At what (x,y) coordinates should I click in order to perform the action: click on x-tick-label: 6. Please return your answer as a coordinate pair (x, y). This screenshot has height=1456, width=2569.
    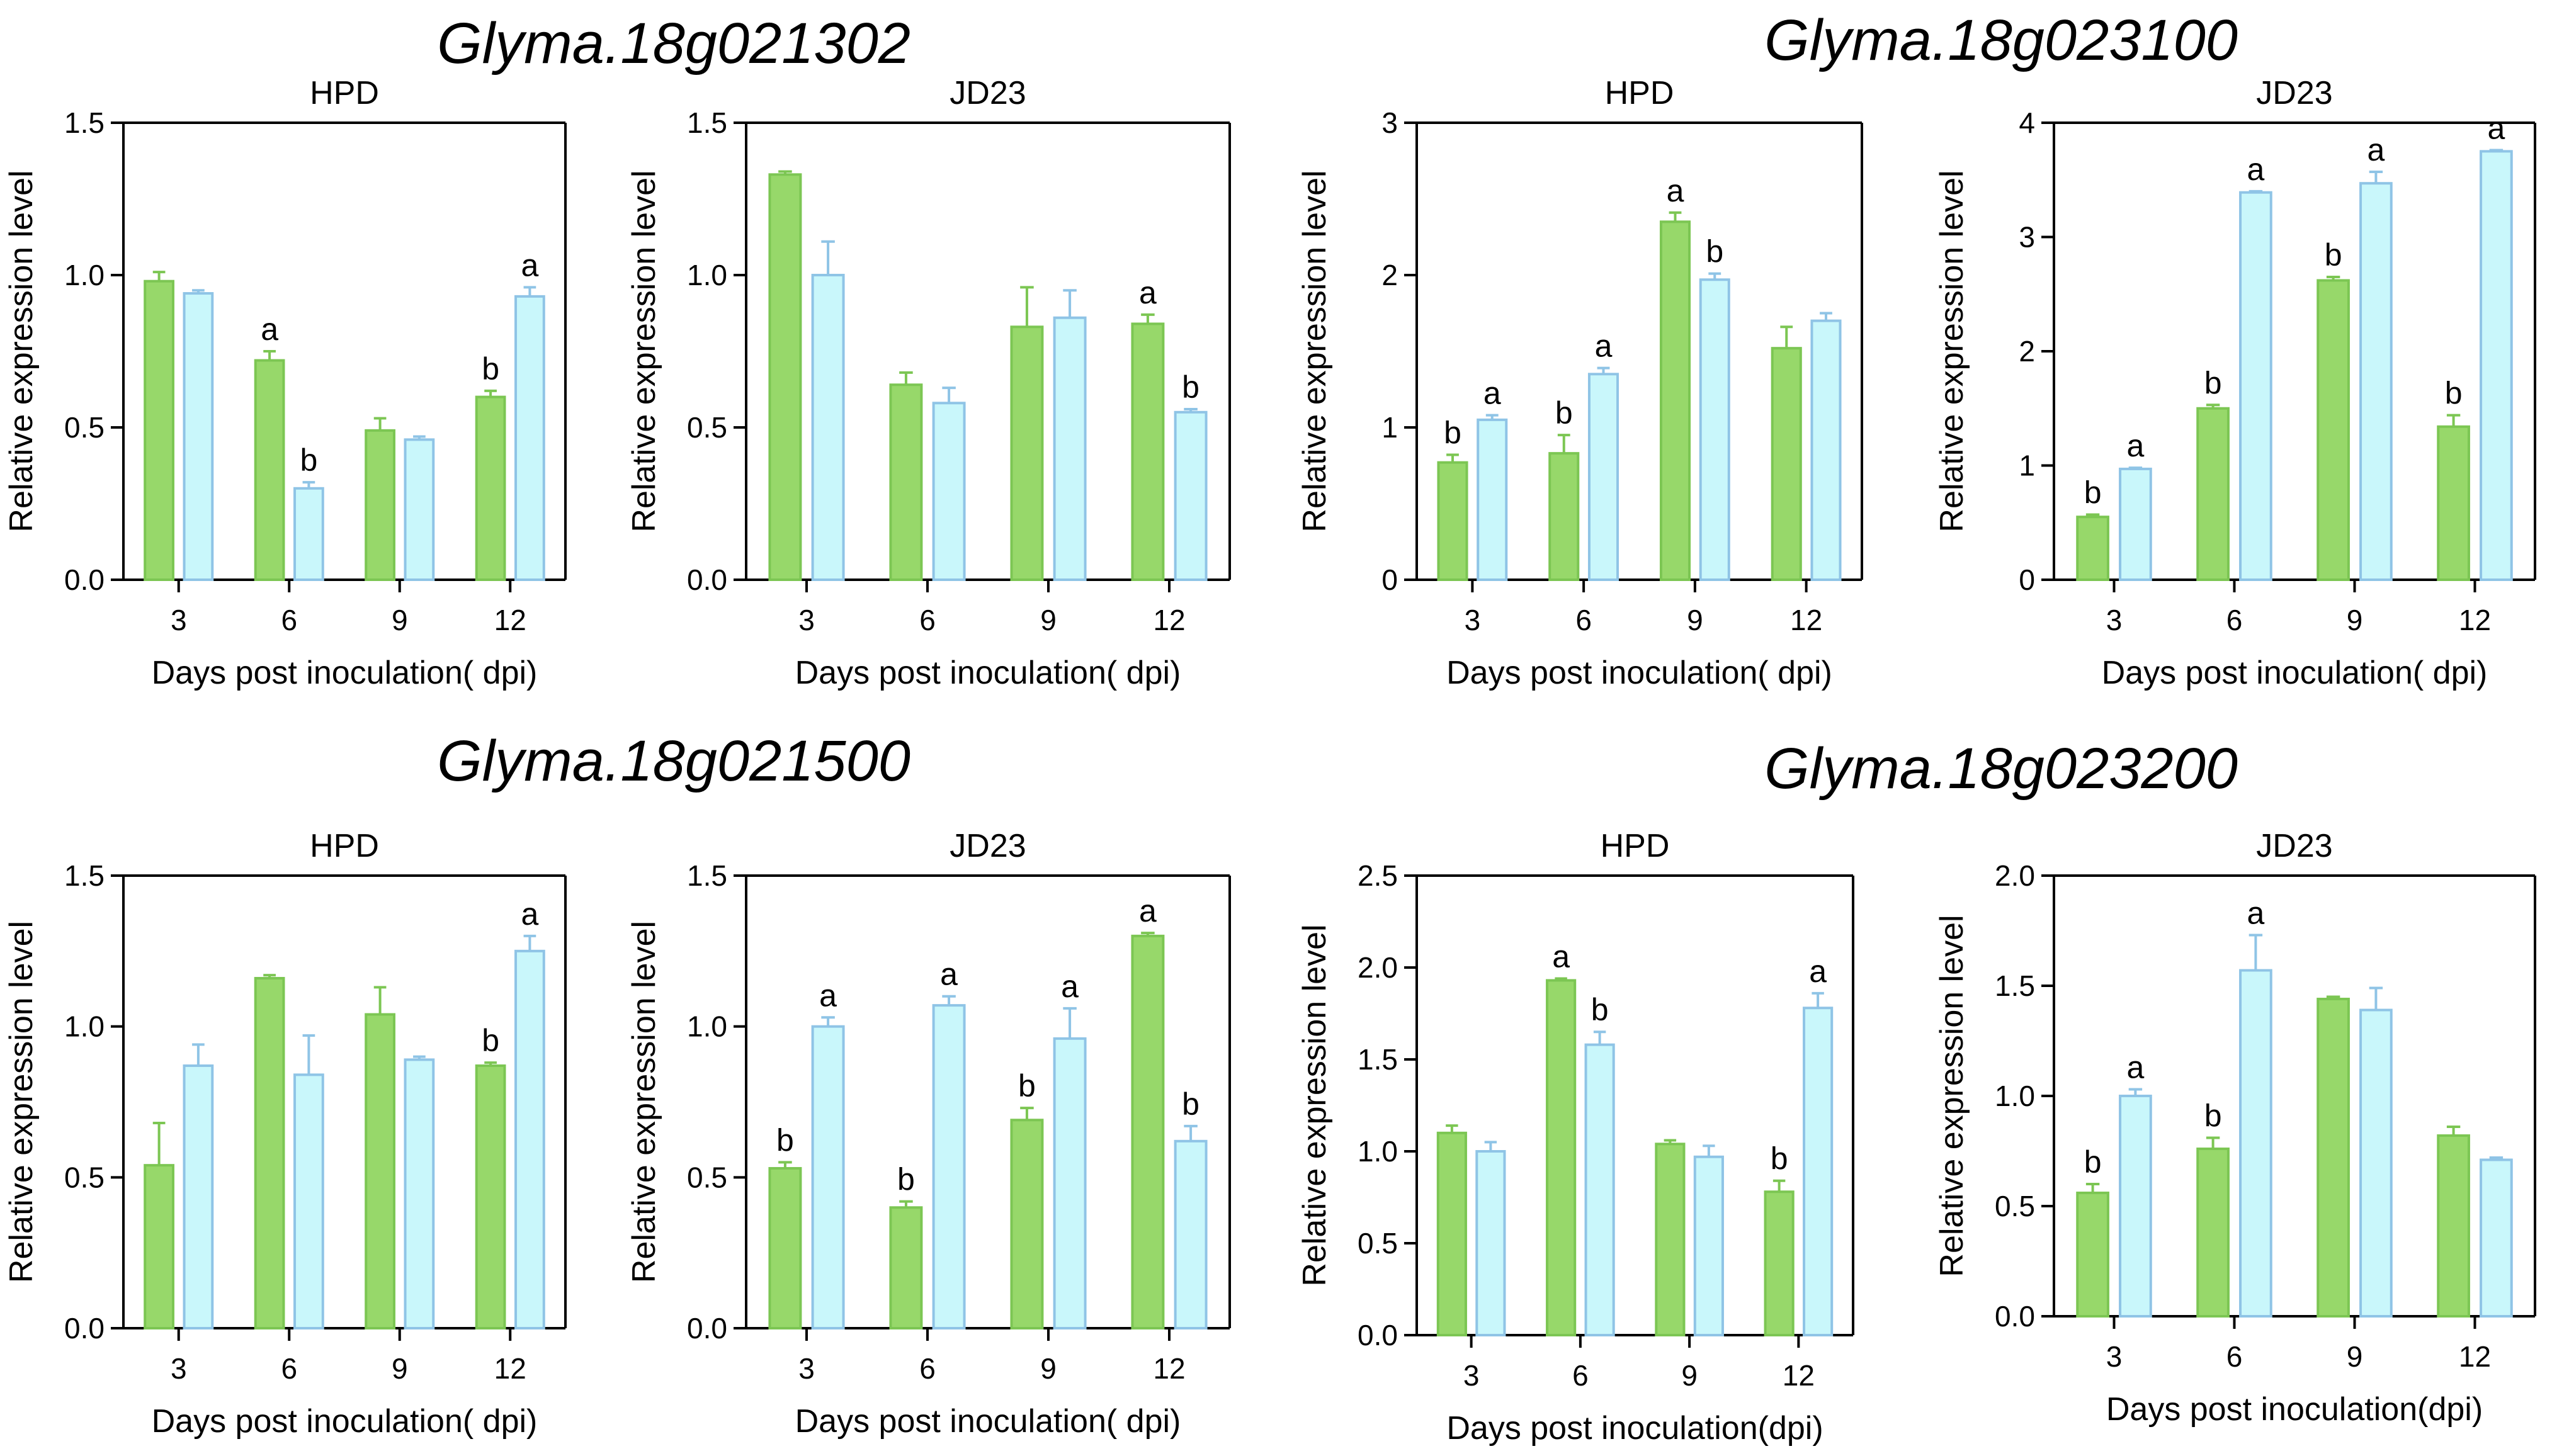
    Looking at the image, I should click on (2234, 620).